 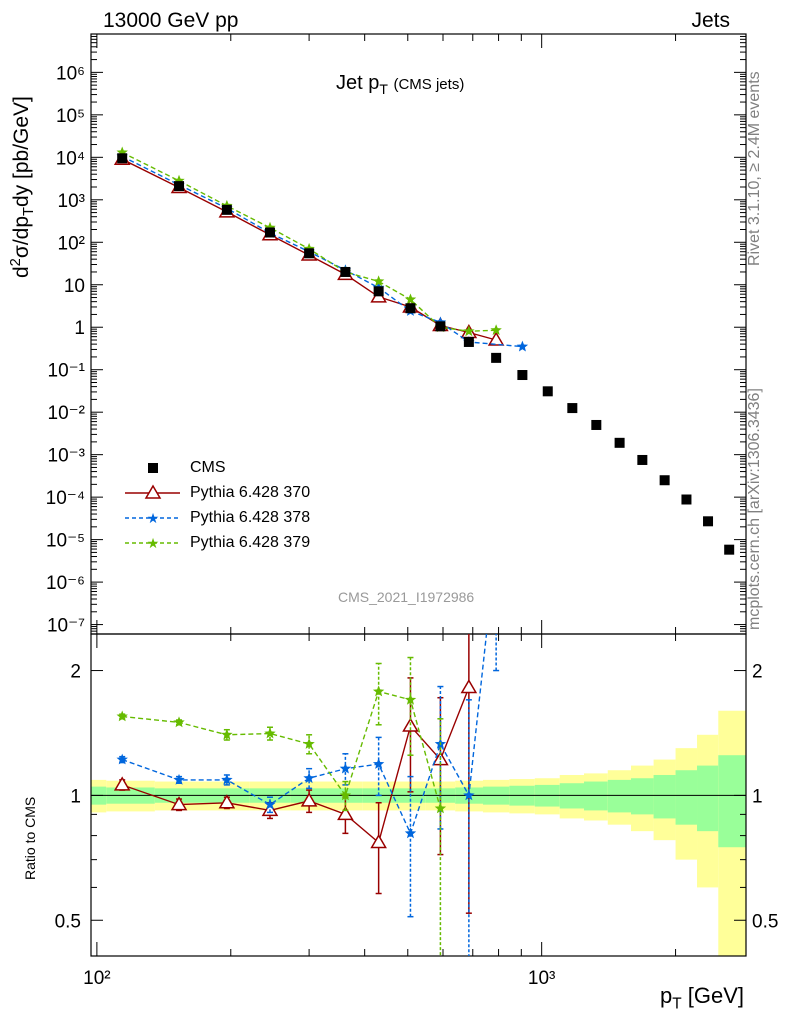 I want to click on legend-label-cms: CMS, so click(x=208, y=467).